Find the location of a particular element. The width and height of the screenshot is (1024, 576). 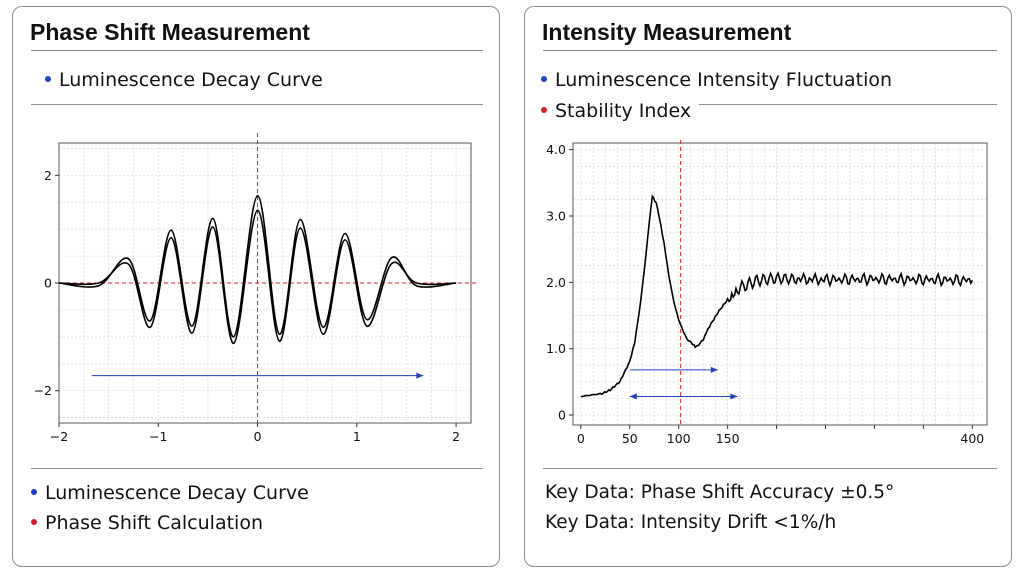

intensity-chart-series-line is located at coordinates (777, 296).